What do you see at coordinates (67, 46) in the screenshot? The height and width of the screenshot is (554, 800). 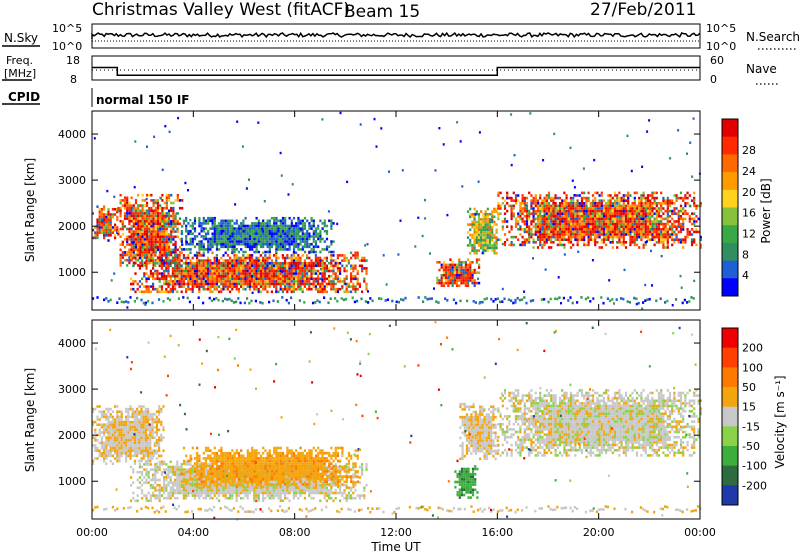 I see `noise-left-tick-bottom: 10^0` at bounding box center [67, 46].